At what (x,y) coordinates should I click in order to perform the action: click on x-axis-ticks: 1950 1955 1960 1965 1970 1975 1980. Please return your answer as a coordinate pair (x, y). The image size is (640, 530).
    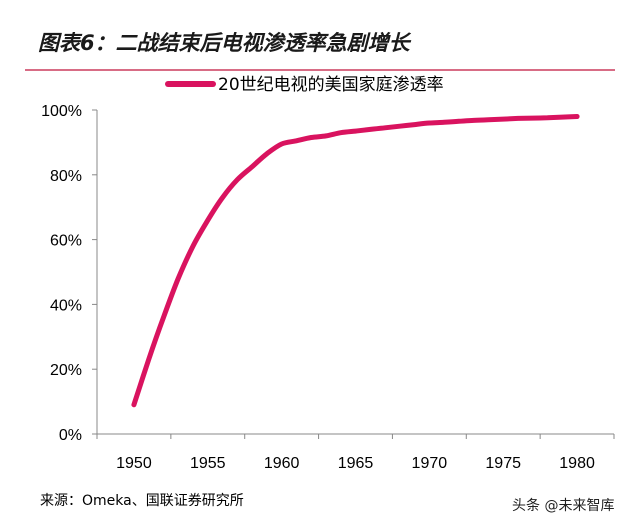
    Looking at the image, I should click on (355, 453).